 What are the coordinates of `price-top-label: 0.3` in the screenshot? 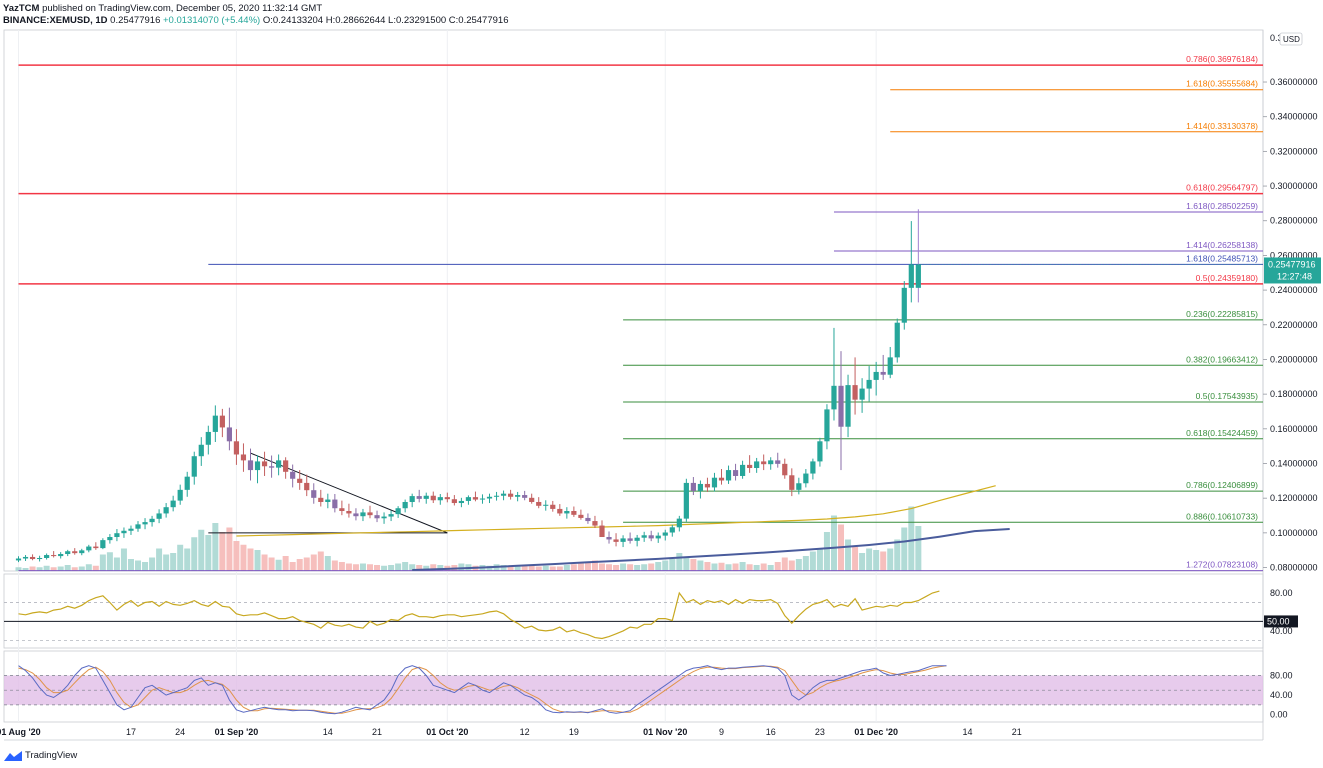 It's located at (1276, 38).